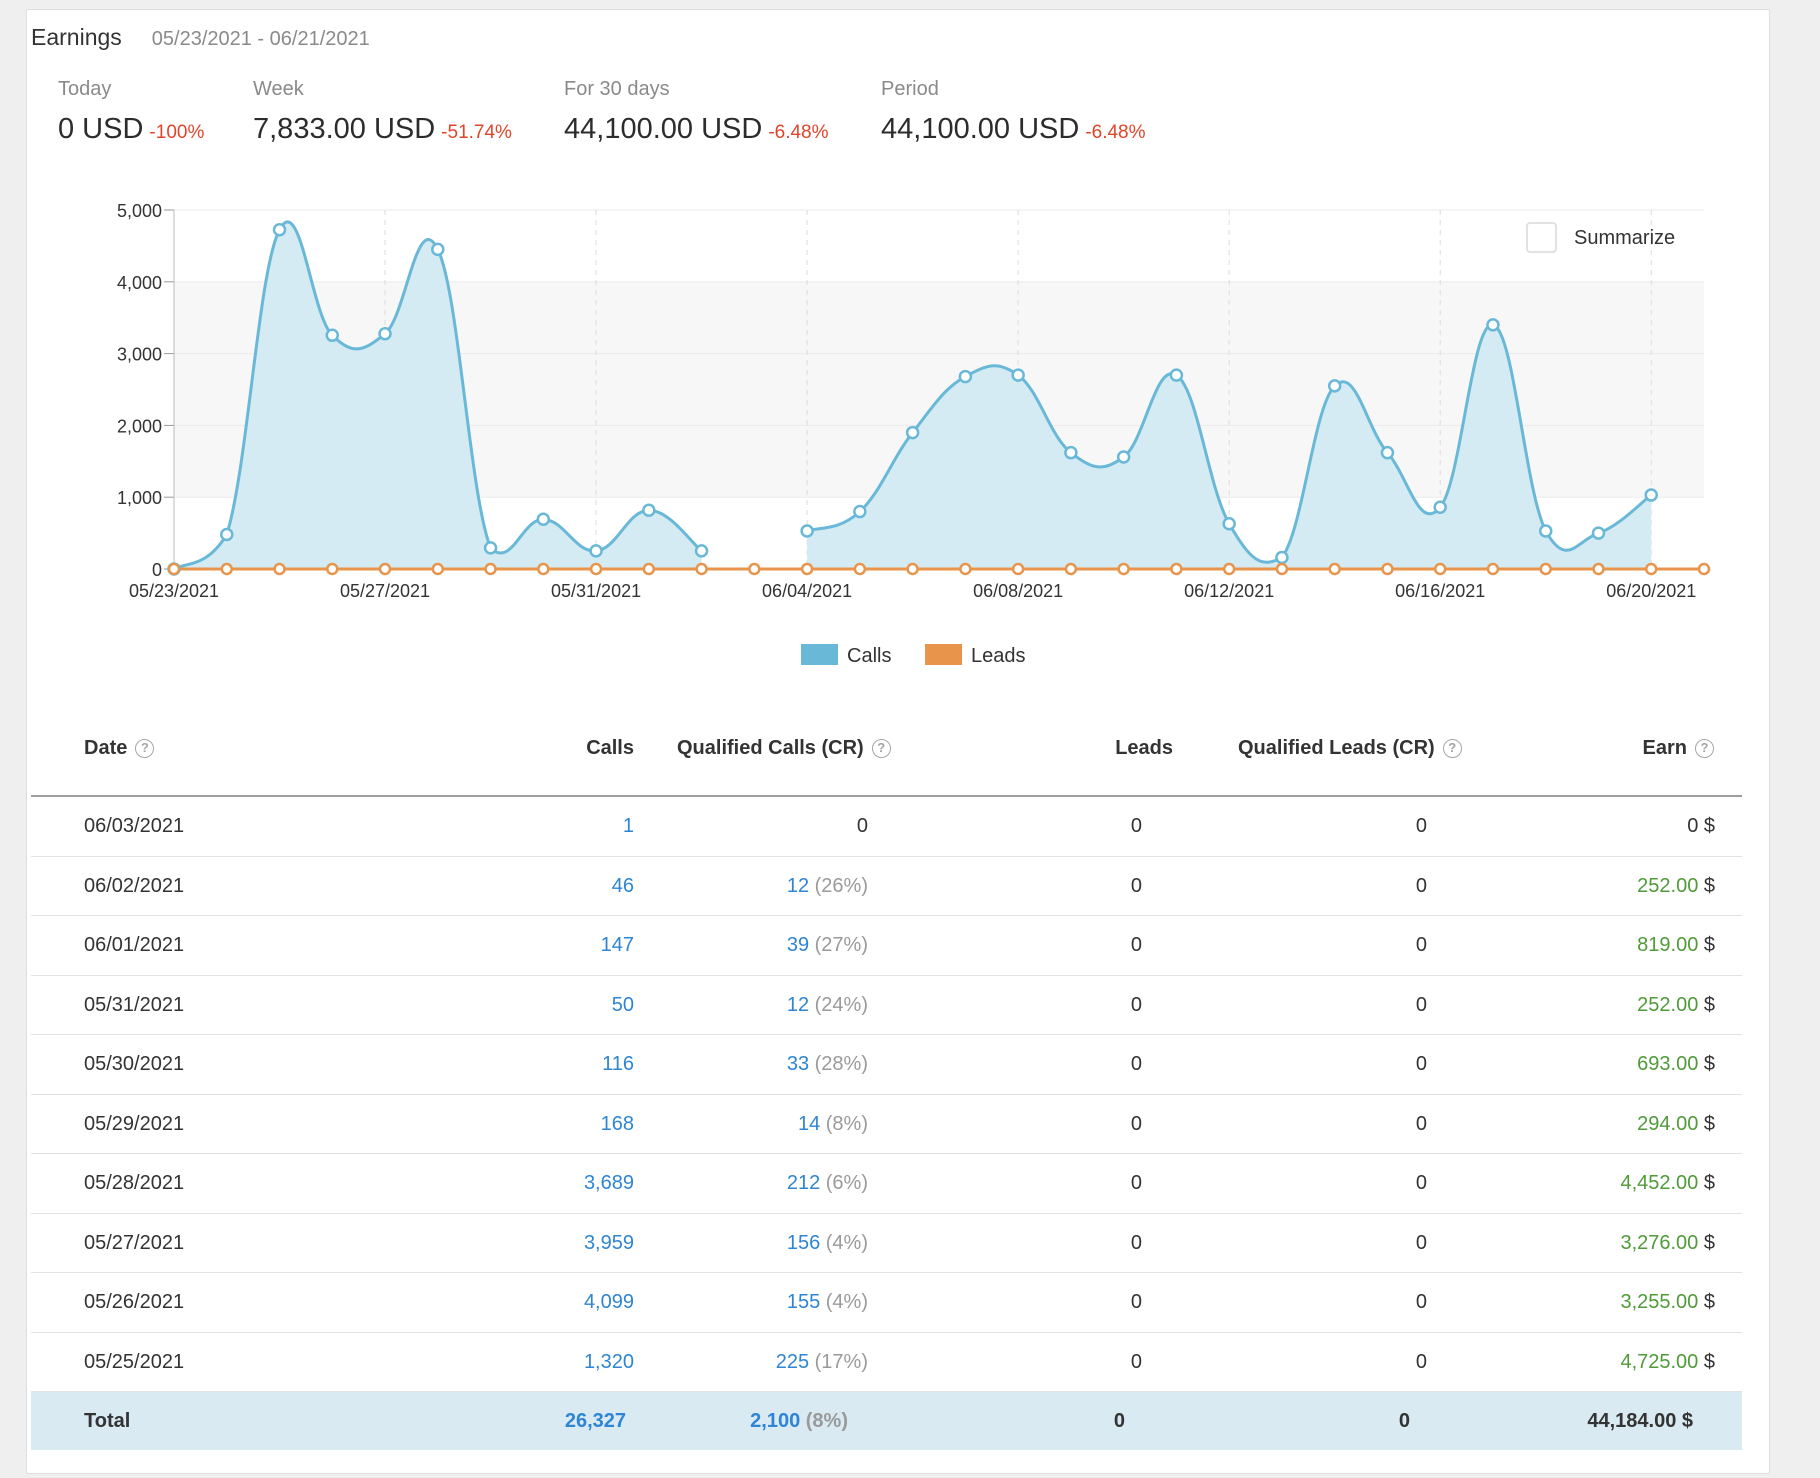  What do you see at coordinates (784, 748) in the screenshot?
I see `column-header-qualified-calls: Qualified Calls (CR)?` at bounding box center [784, 748].